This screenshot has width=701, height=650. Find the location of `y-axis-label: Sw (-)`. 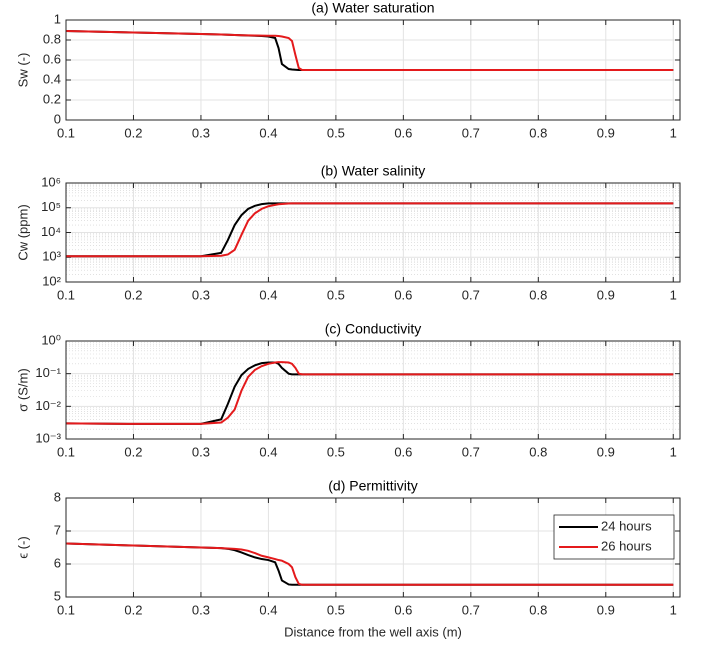

y-axis-label: Sw (-) is located at coordinates (22, 70).